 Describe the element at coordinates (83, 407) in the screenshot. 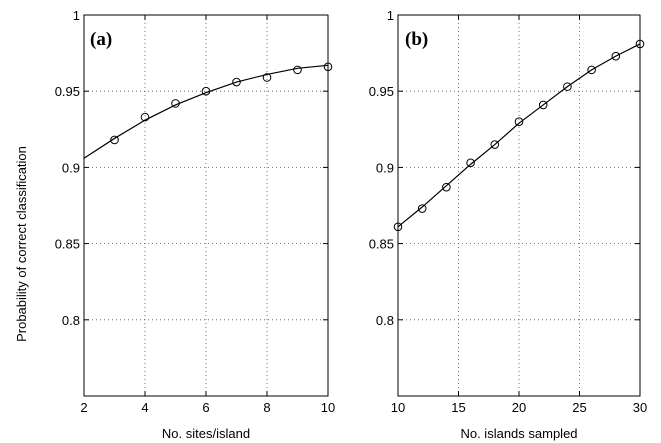

I see `x-tick-label: 2` at that location.